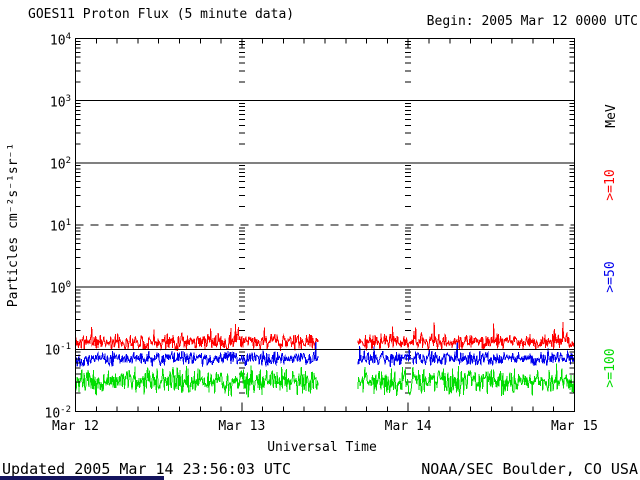  I want to click on y-tick-label-1e0: 10⁰, so click(60, 288).